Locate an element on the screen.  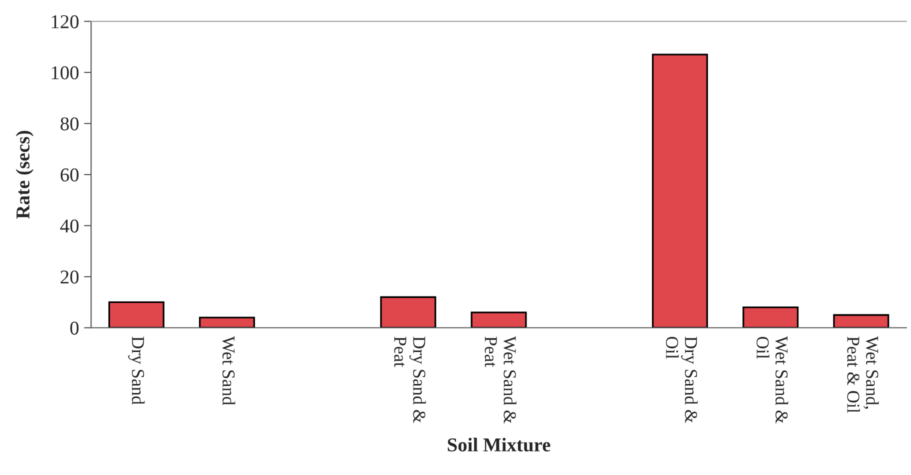
x-tick-label: Wet Sand & Oil is located at coordinates (772, 380).